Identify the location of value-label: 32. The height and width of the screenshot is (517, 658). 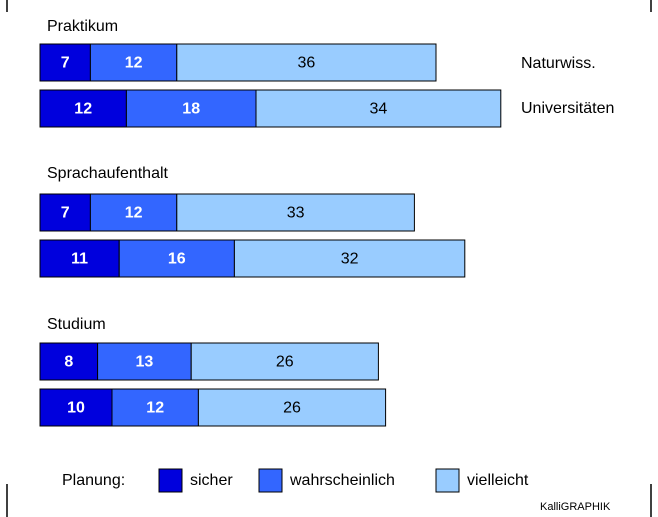
(350, 259).